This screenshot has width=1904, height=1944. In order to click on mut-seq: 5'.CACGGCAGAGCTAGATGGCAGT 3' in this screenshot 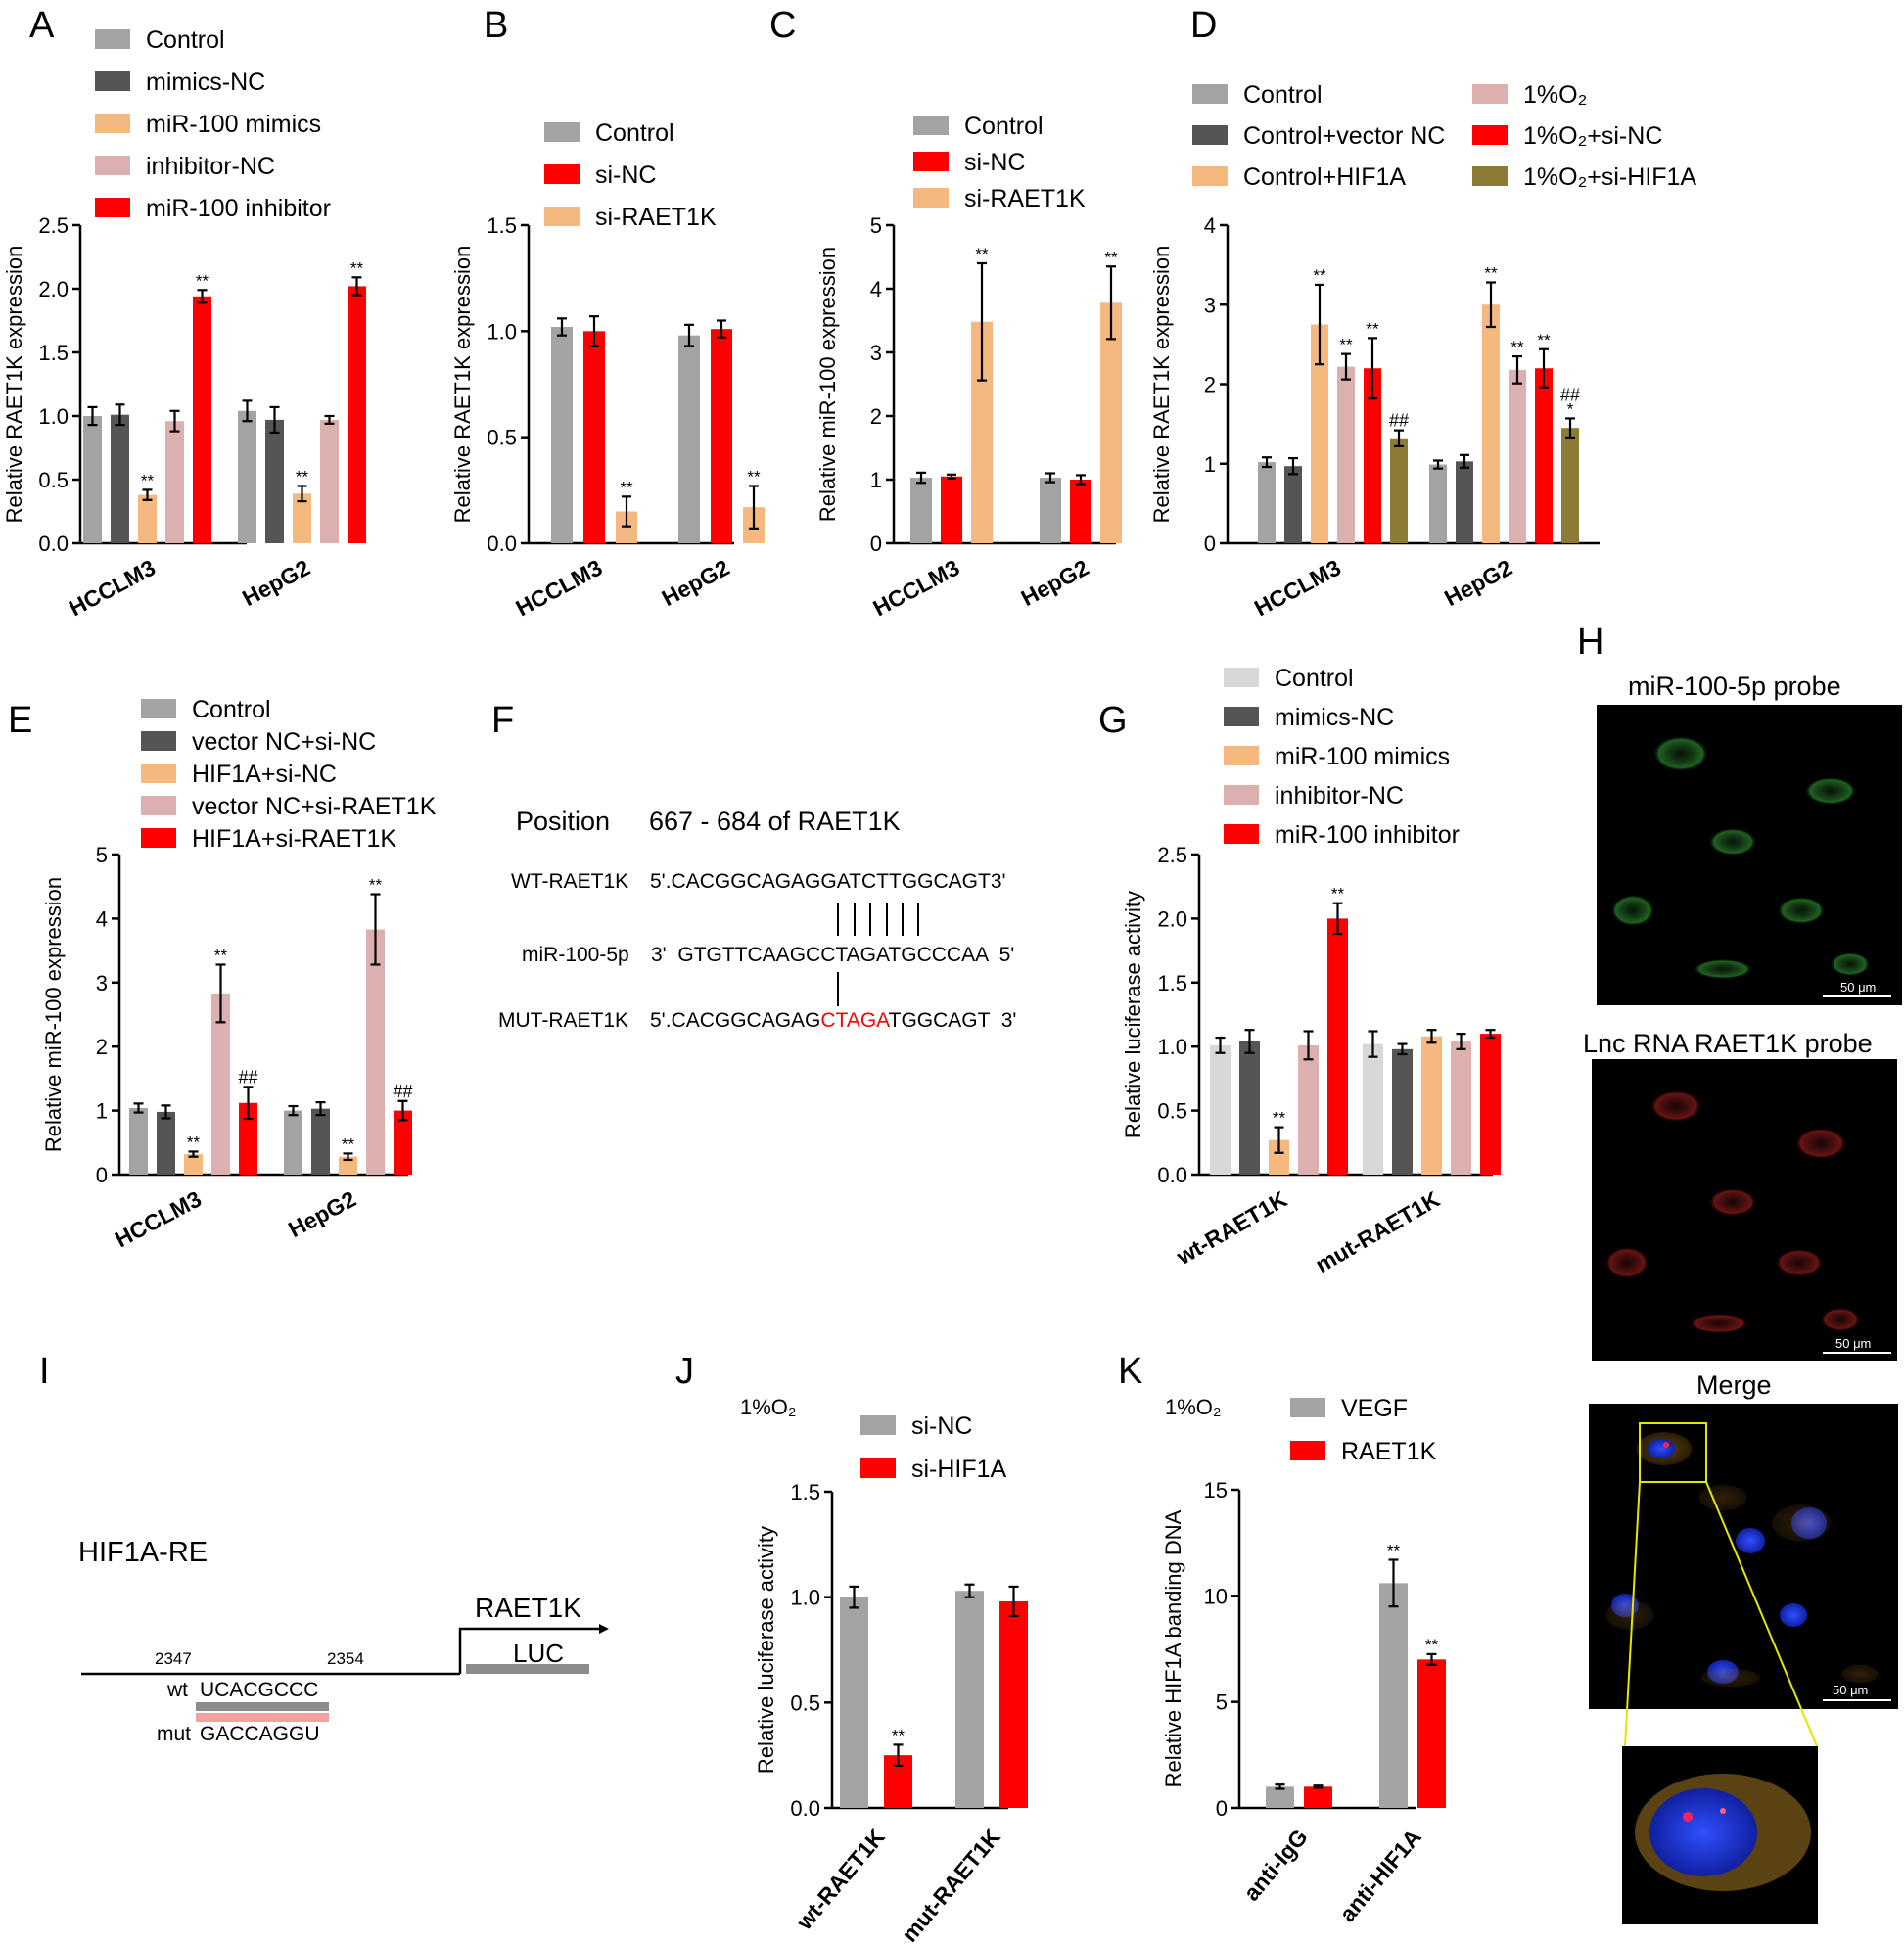, I will do `click(833, 1021)`.